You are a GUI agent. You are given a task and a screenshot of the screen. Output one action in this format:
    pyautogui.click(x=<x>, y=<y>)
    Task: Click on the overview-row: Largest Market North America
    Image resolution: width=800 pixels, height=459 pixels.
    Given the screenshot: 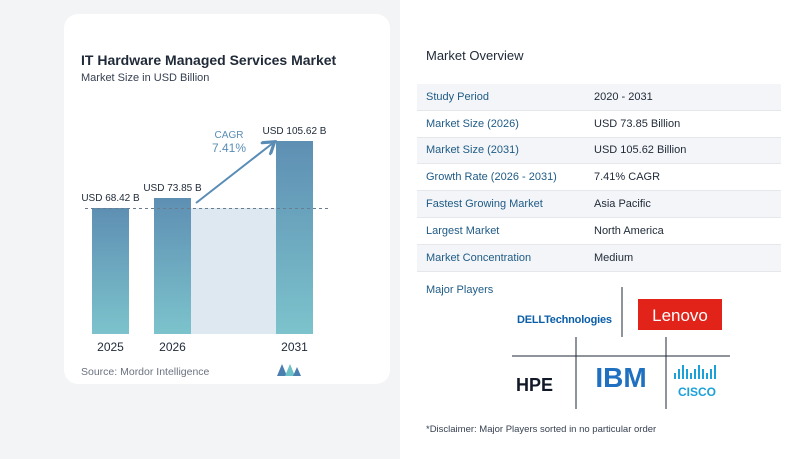 What is the action you would take?
    pyautogui.click(x=599, y=231)
    